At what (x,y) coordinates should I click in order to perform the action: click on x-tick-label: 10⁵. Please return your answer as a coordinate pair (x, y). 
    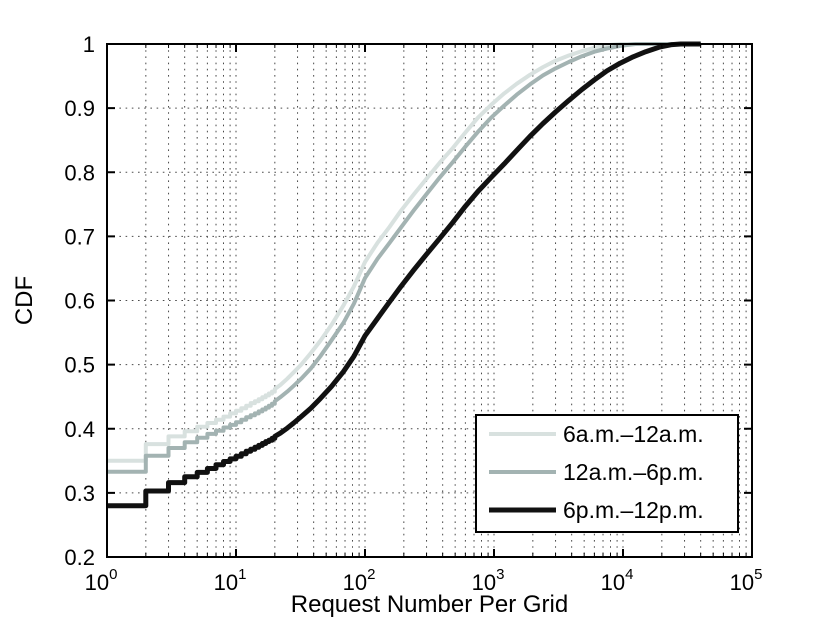
    Looking at the image, I should click on (746, 580).